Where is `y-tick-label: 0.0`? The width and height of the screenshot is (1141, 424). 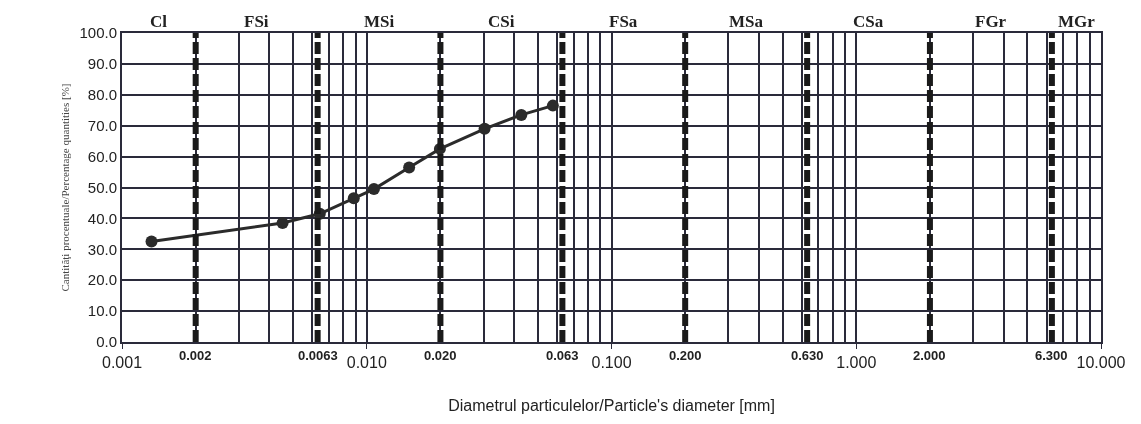
y-tick-label: 0.0 is located at coordinates (106, 342).